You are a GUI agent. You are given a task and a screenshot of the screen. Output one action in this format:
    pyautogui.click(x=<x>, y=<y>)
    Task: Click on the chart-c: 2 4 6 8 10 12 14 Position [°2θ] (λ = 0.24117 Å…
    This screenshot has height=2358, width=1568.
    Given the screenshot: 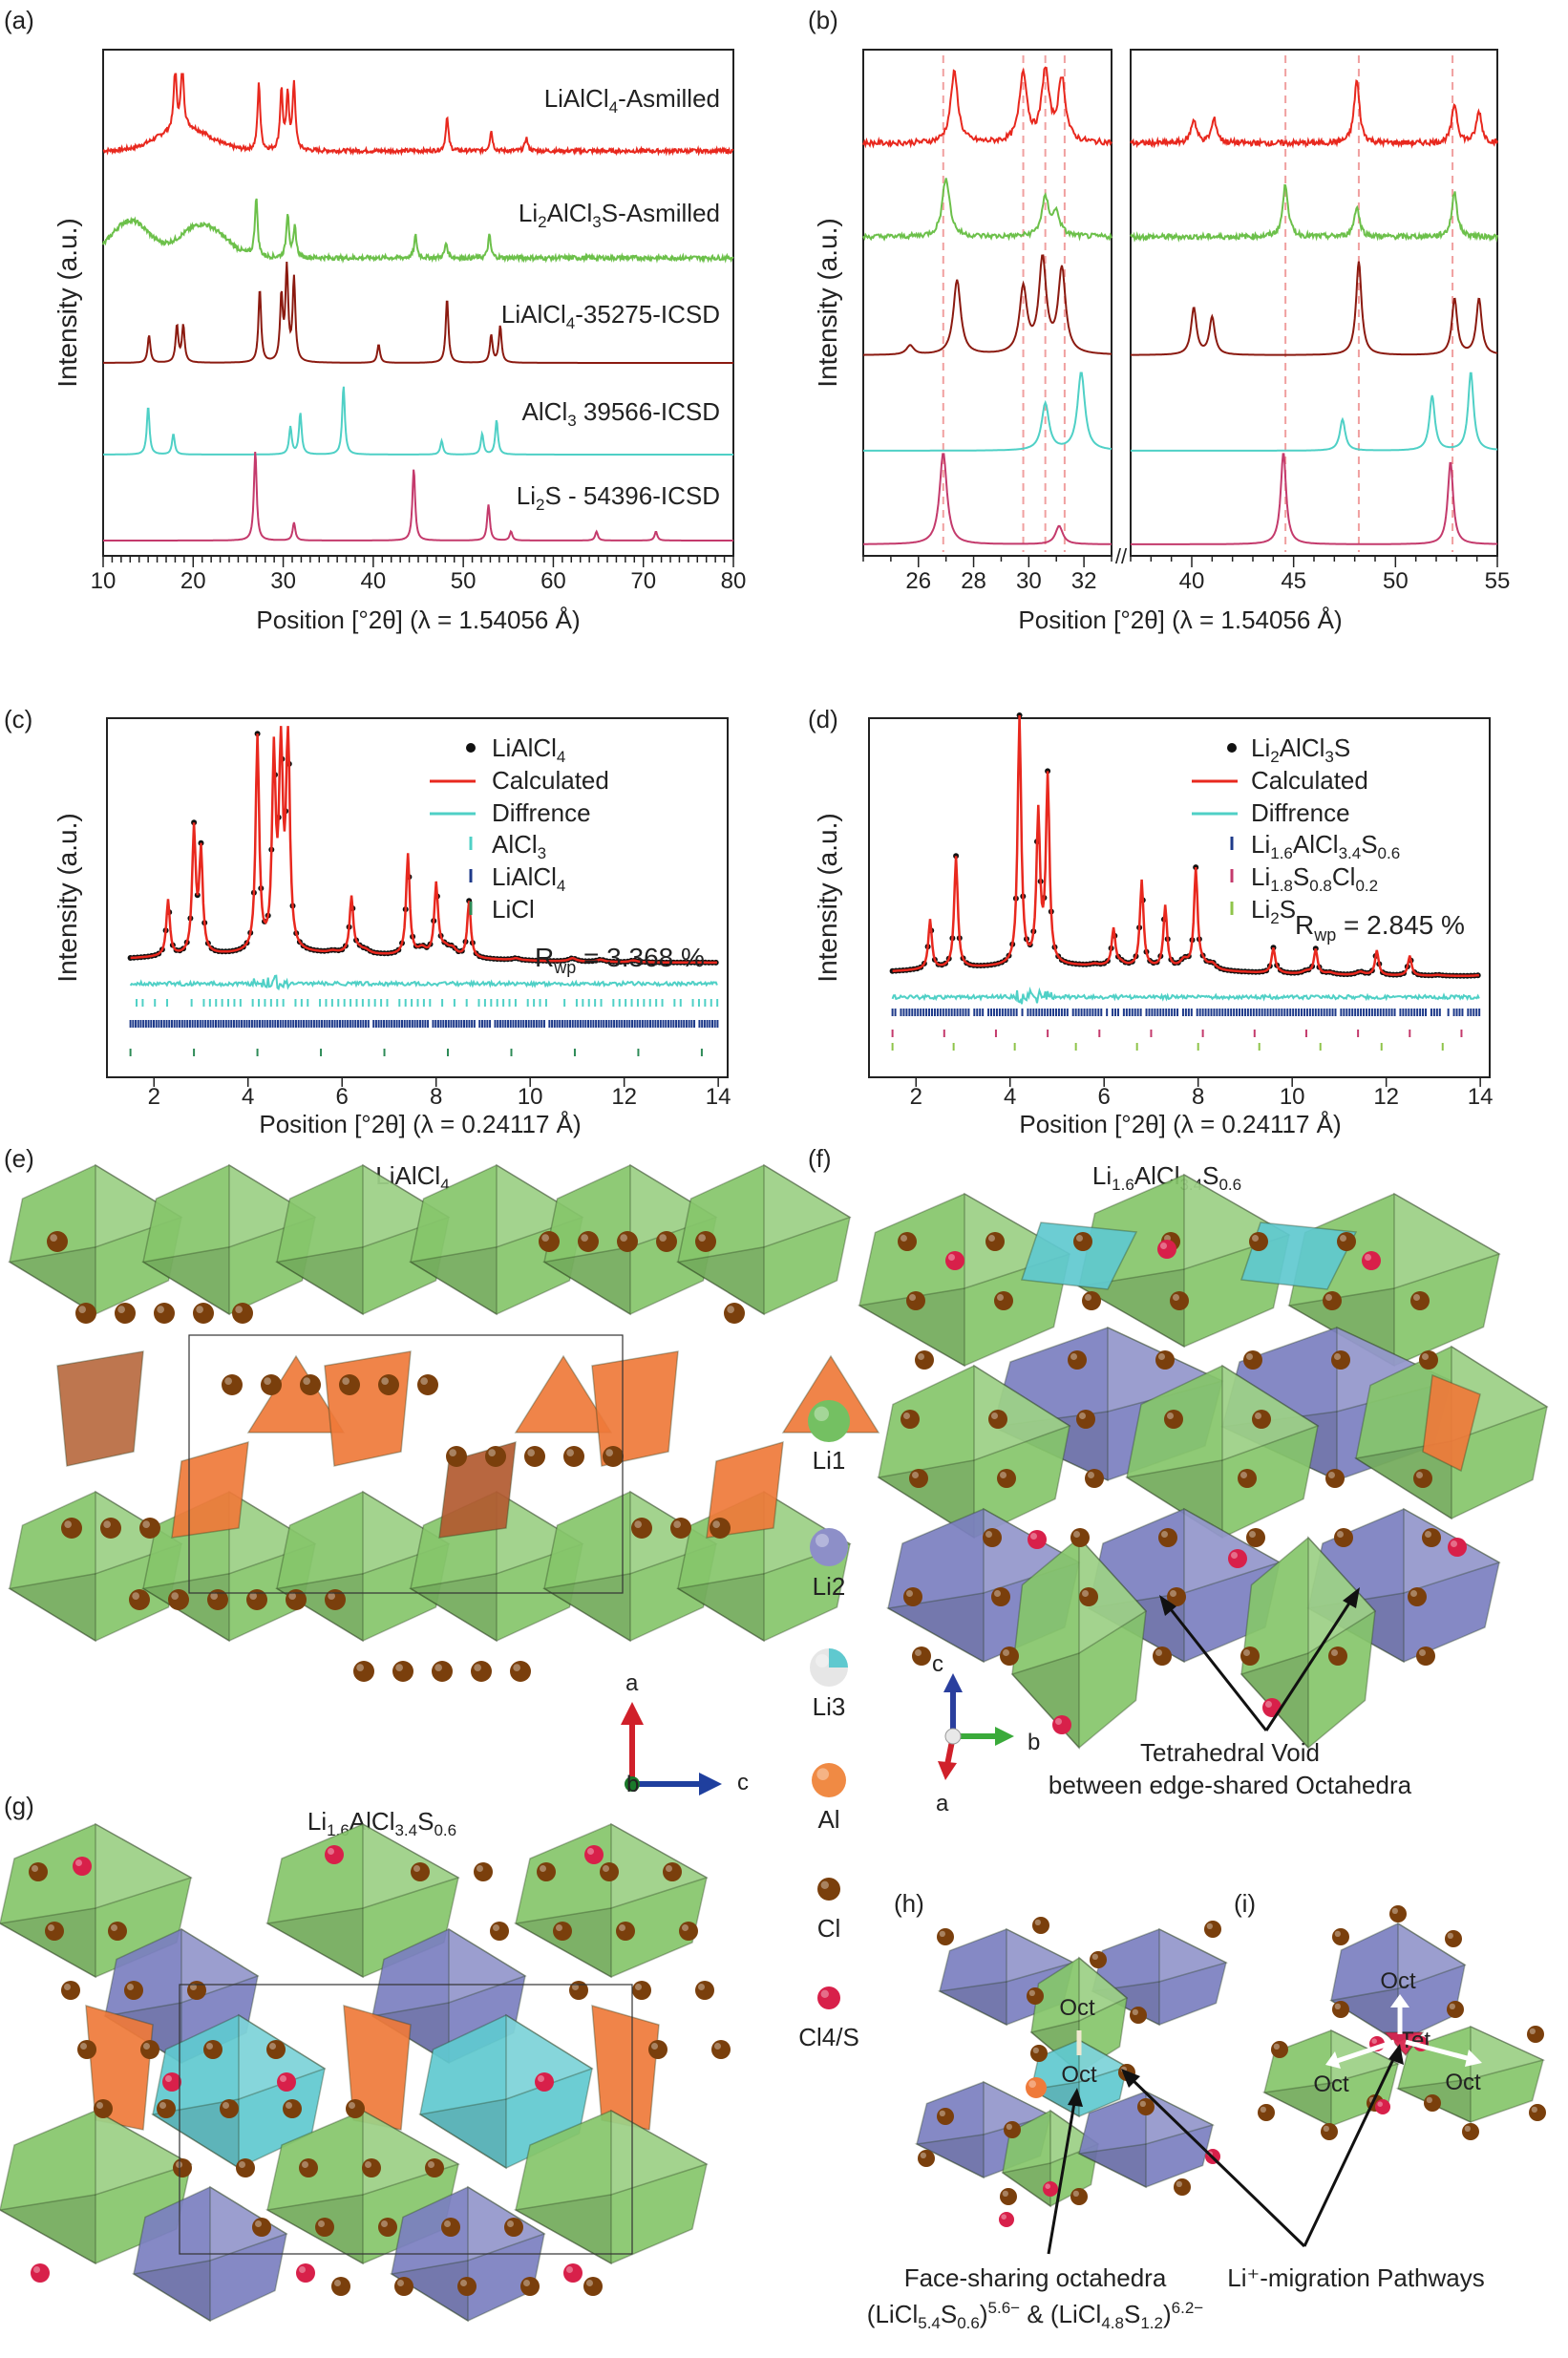 What is the action you would take?
    pyautogui.click(x=392, y=927)
    